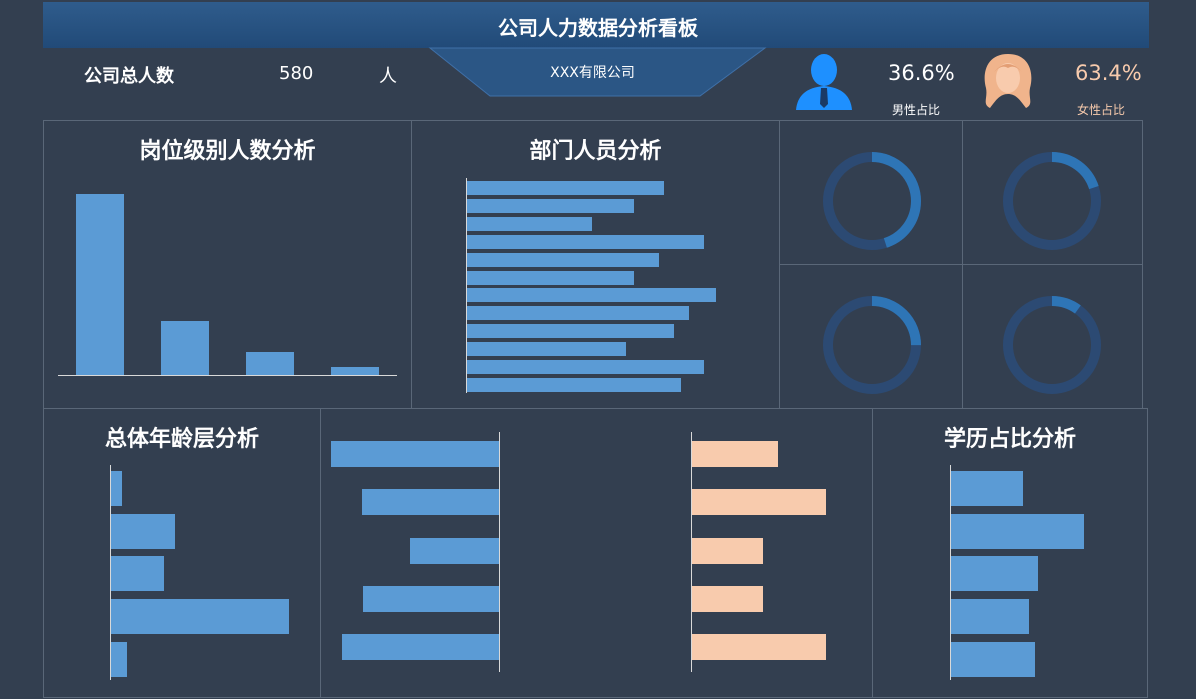 Image resolution: width=1196 pixels, height=699 pixels. Describe the element at coordinates (181, 439) in the screenshot. I see `chart-title-age: 总体年龄层分析` at that location.